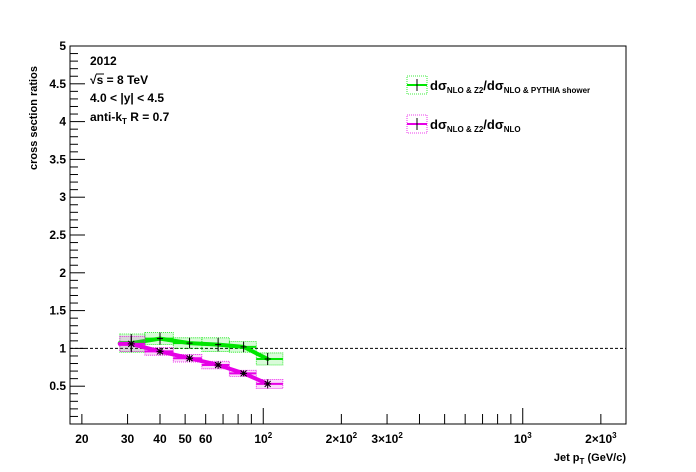  What do you see at coordinates (57, 159) in the screenshot?
I see `y-tick-label: 3.5` at bounding box center [57, 159].